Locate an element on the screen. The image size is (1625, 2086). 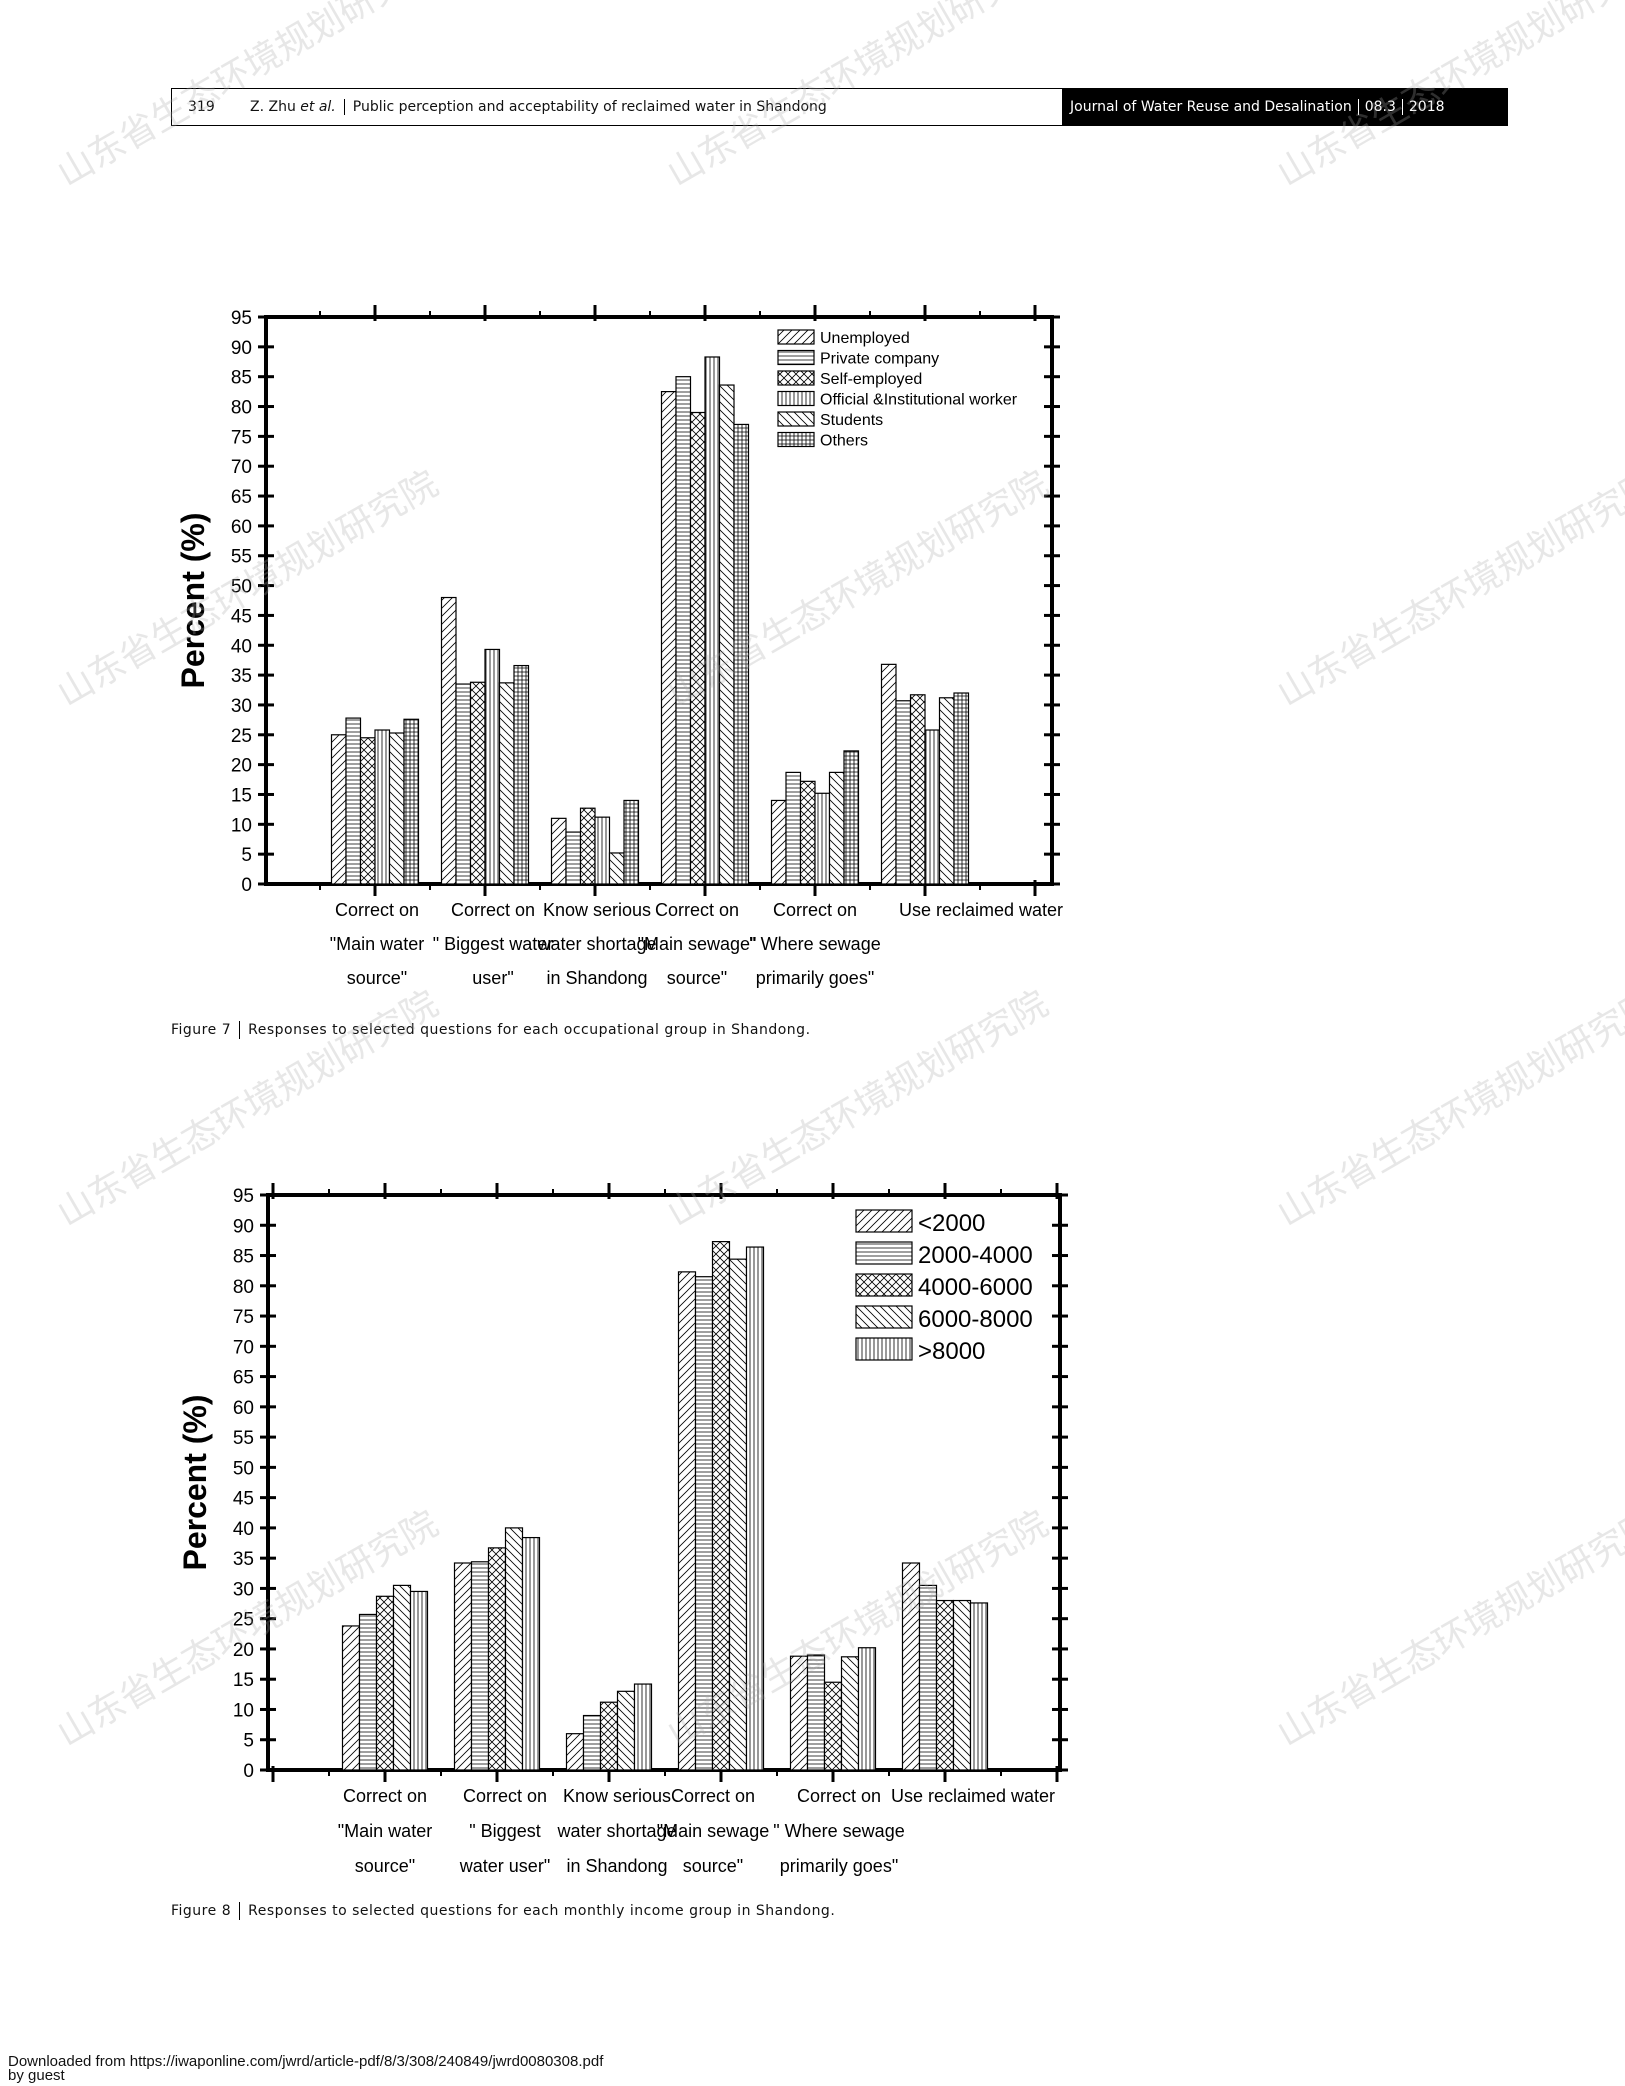
x-category-label: user" is located at coordinates (492, 978).